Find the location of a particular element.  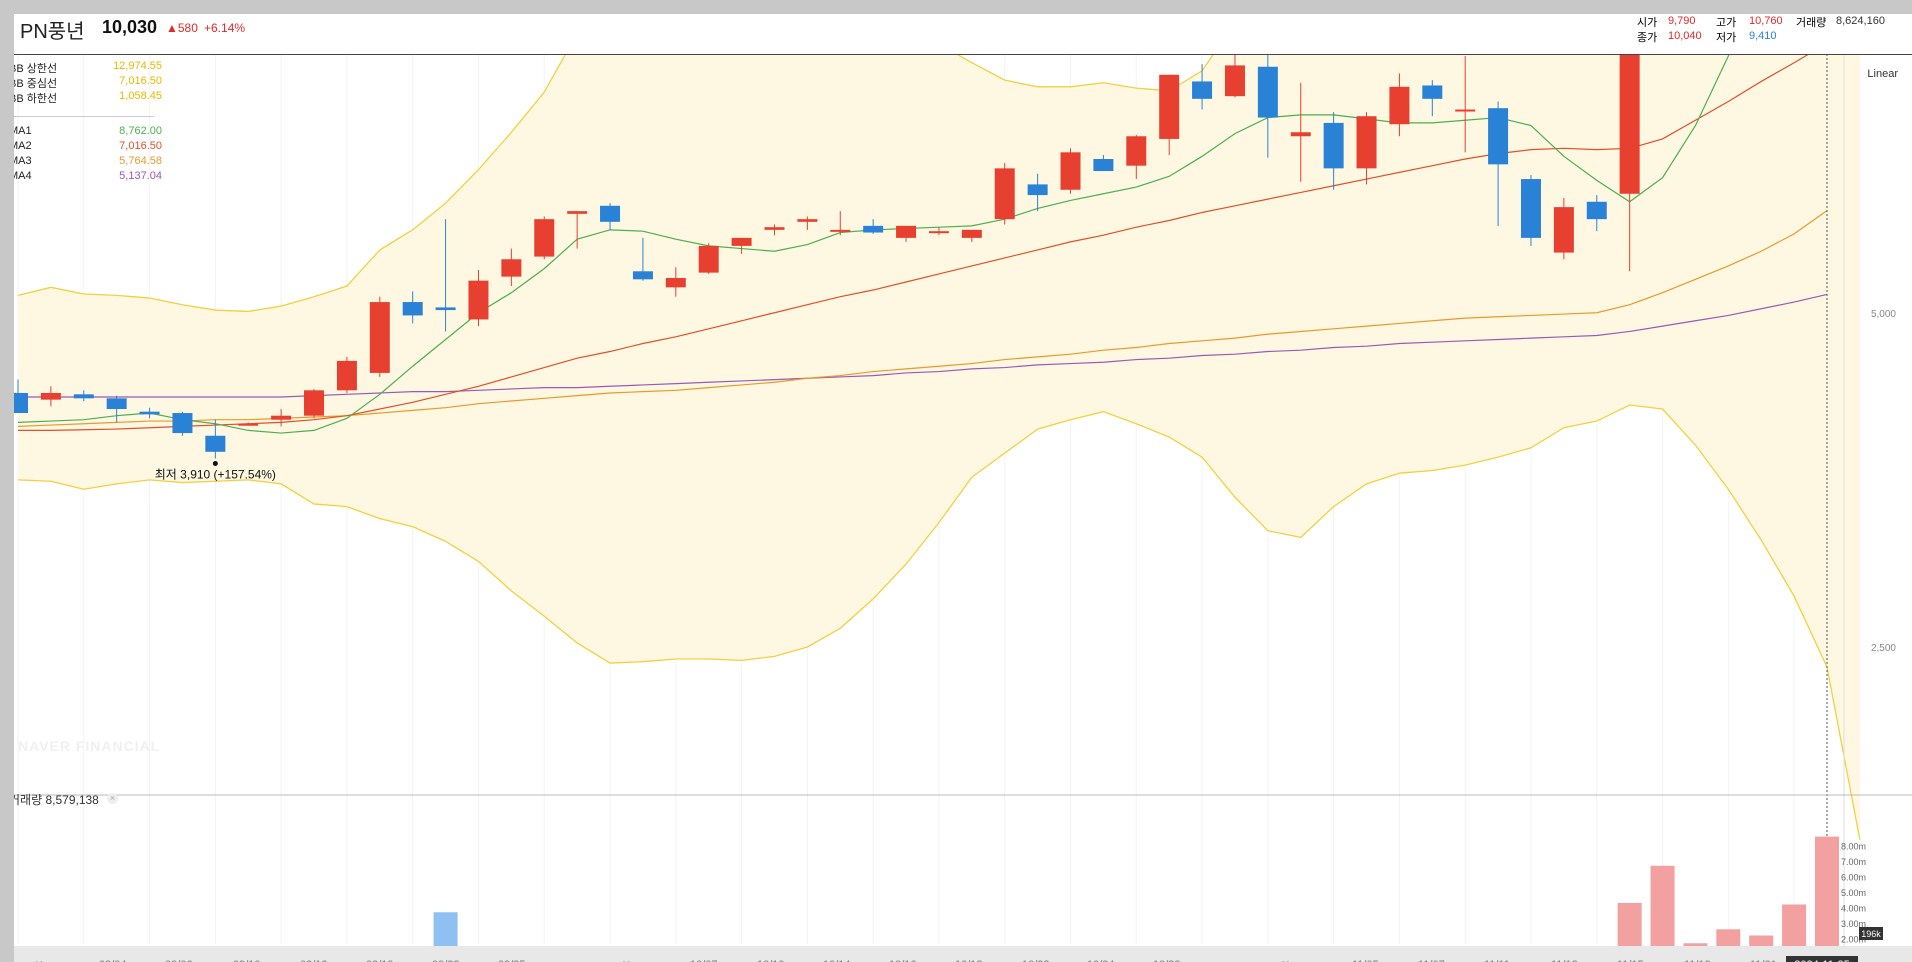

date-label: 11/05 is located at coordinates (1365, 960).